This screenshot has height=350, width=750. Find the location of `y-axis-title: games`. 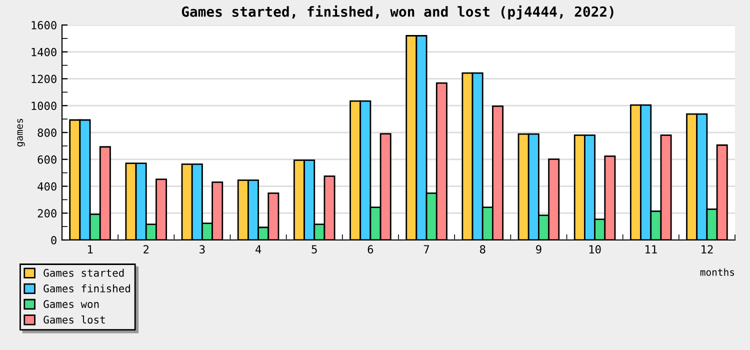

y-axis-title: games is located at coordinates (21, 132).